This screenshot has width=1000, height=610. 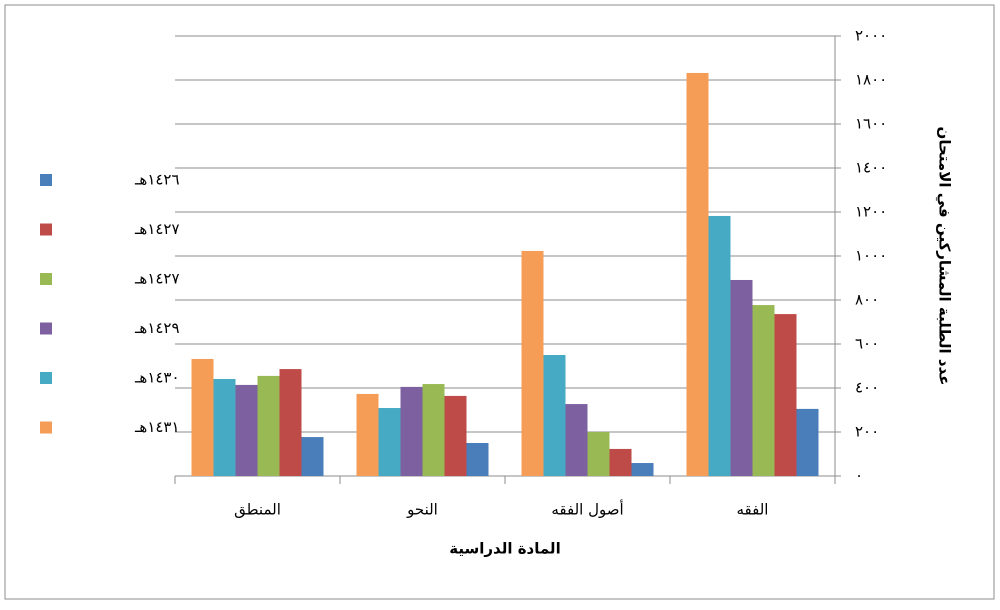 What do you see at coordinates (871, 80) in the screenshot?
I see `y-tick-label: ١٨٠٠` at bounding box center [871, 80].